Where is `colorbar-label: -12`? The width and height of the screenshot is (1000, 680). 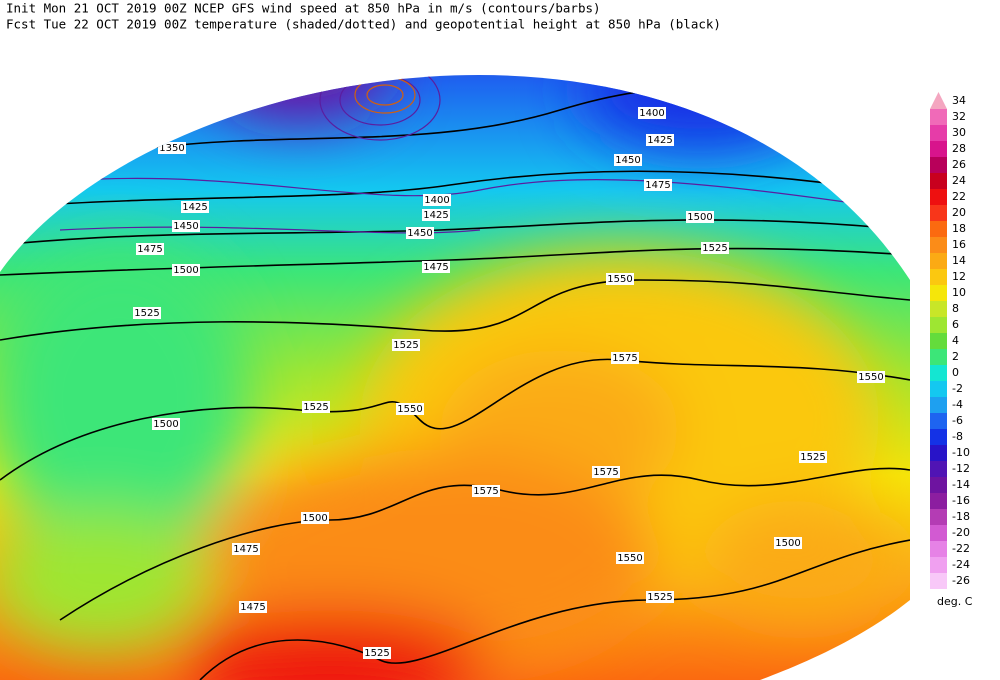 colorbar-label: -12 is located at coordinates (961, 468).